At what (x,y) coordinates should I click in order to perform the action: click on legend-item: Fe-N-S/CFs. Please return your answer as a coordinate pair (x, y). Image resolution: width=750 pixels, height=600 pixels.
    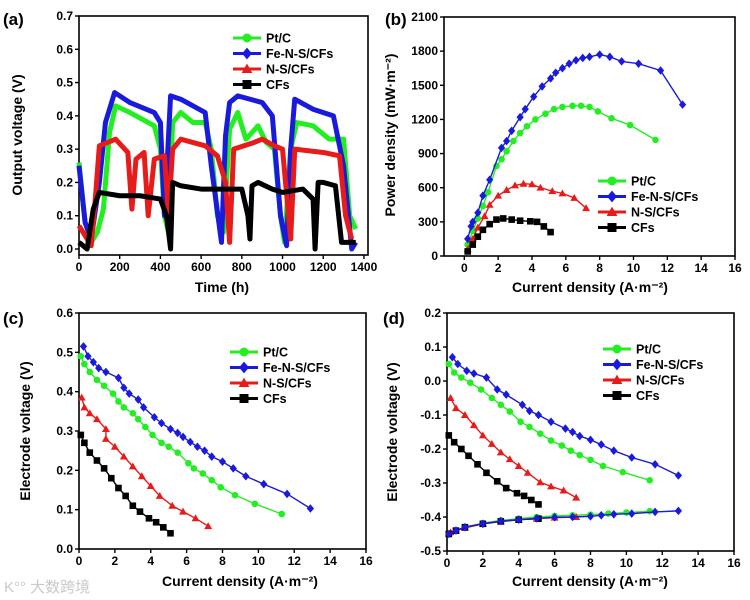
    Looking at the image, I should click on (283, 54).